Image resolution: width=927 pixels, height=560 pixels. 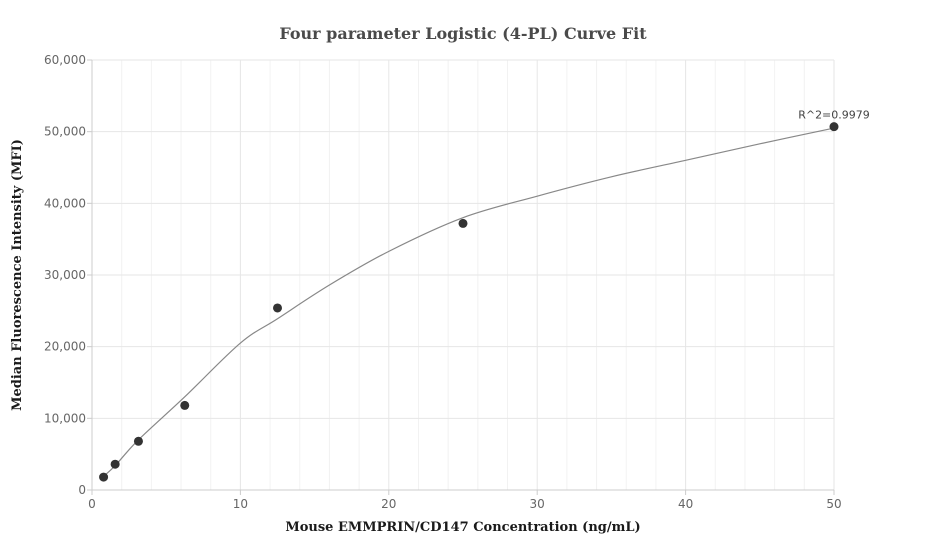 What do you see at coordinates (685, 504) in the screenshot?
I see `x-tick-label: 40` at bounding box center [685, 504].